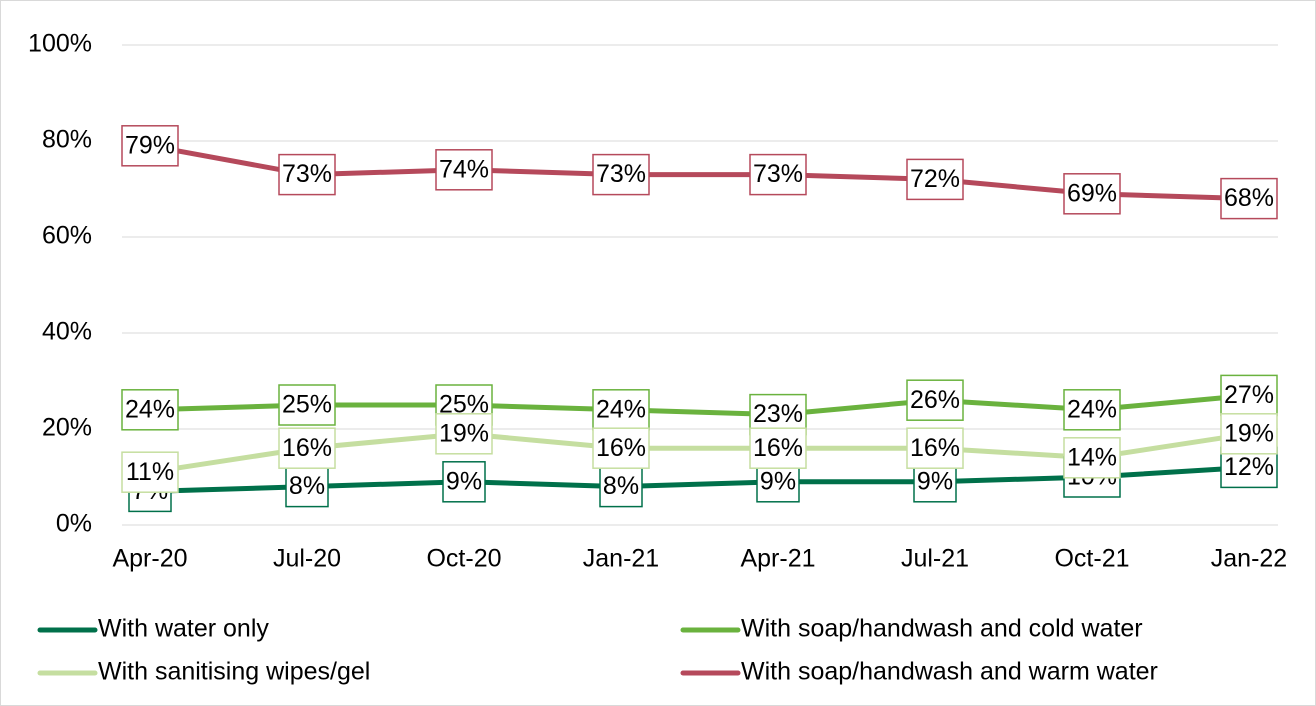 The image size is (1316, 706). Describe the element at coordinates (1249, 559) in the screenshot. I see `x-tick-label: Jan-22` at that location.